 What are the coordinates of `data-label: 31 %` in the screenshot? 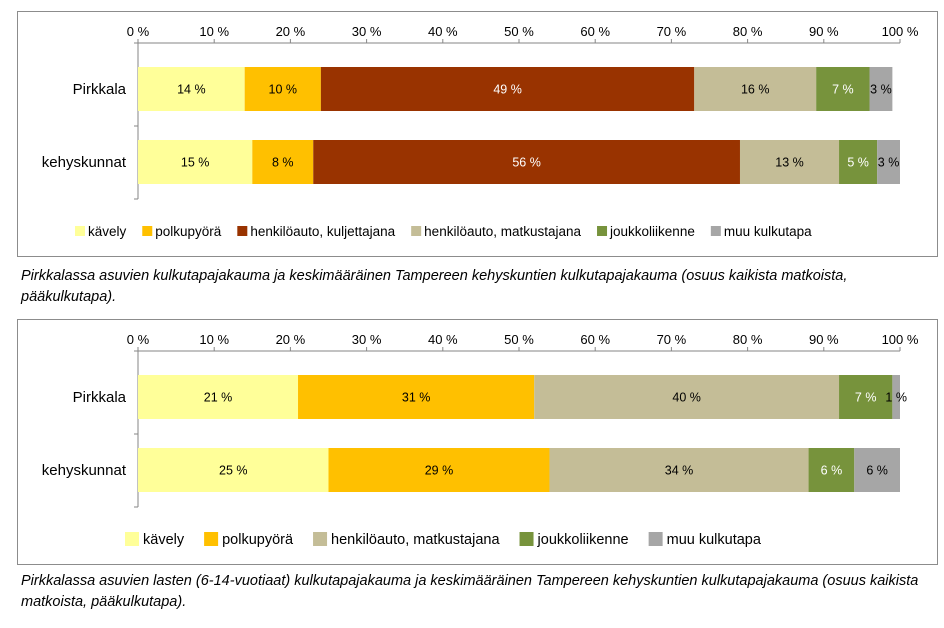 It's located at (416, 398).